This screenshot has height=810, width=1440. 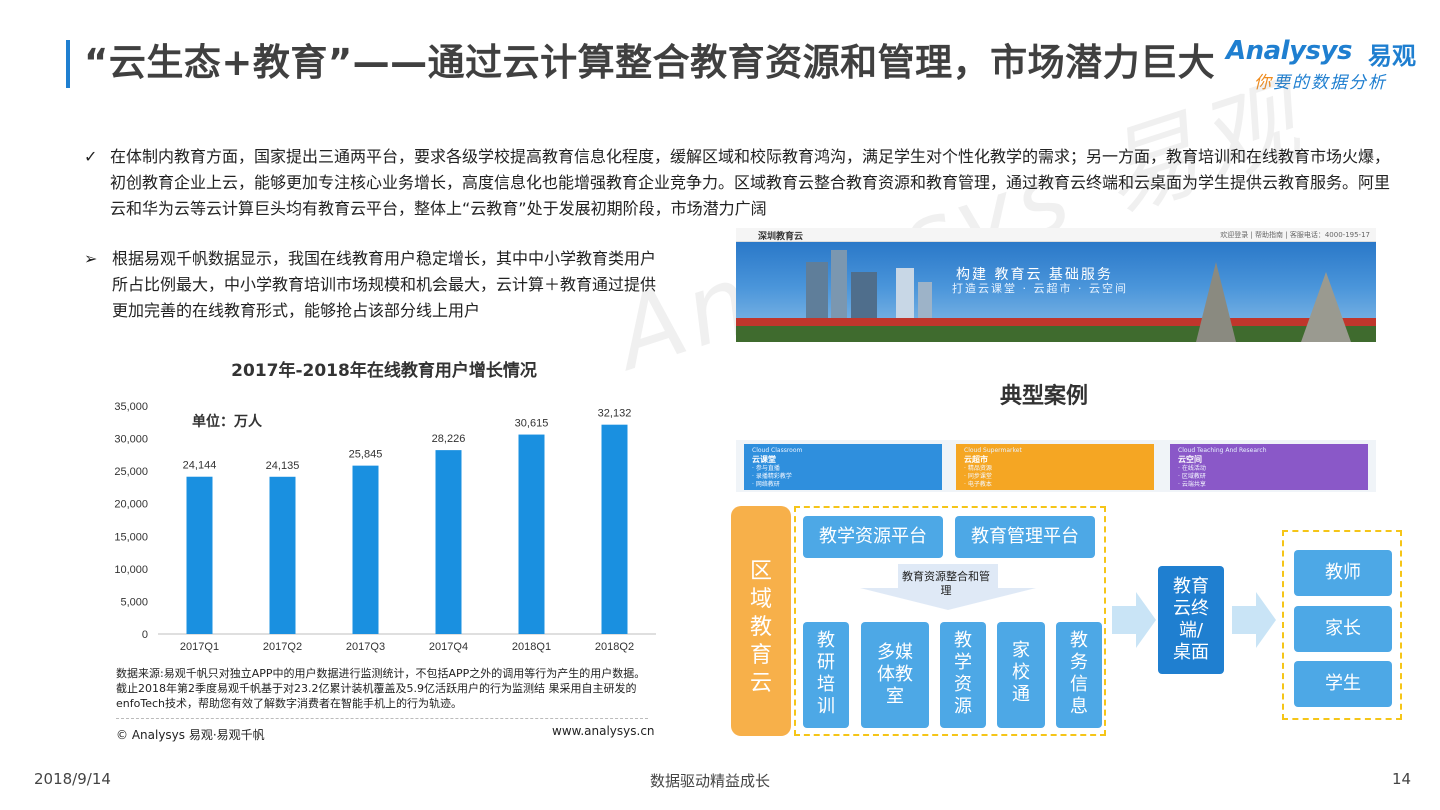 What do you see at coordinates (448, 647) in the screenshot?
I see `x-tick-label: 2017Q4` at bounding box center [448, 647].